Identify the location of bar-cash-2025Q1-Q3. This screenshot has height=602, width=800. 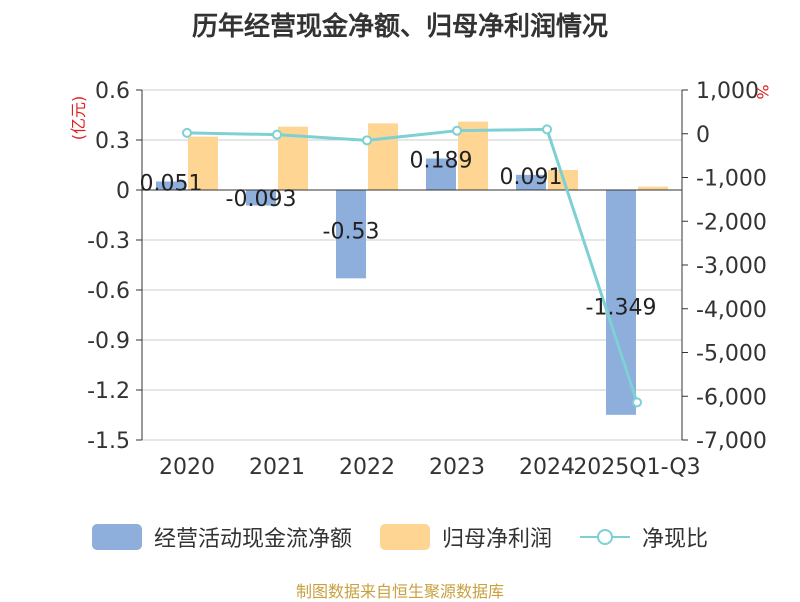
(621, 302).